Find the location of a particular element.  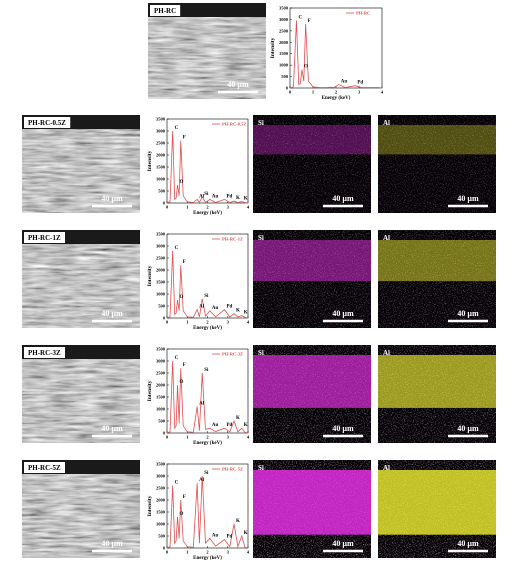

legend-label: PH-RC-0.5Z is located at coordinates (234, 124).